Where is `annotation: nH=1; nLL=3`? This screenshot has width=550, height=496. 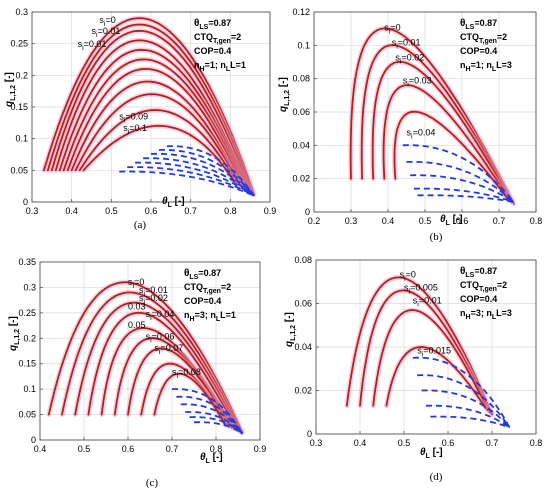
annotation: nH=1; nLL=3 is located at coordinates (486, 66).